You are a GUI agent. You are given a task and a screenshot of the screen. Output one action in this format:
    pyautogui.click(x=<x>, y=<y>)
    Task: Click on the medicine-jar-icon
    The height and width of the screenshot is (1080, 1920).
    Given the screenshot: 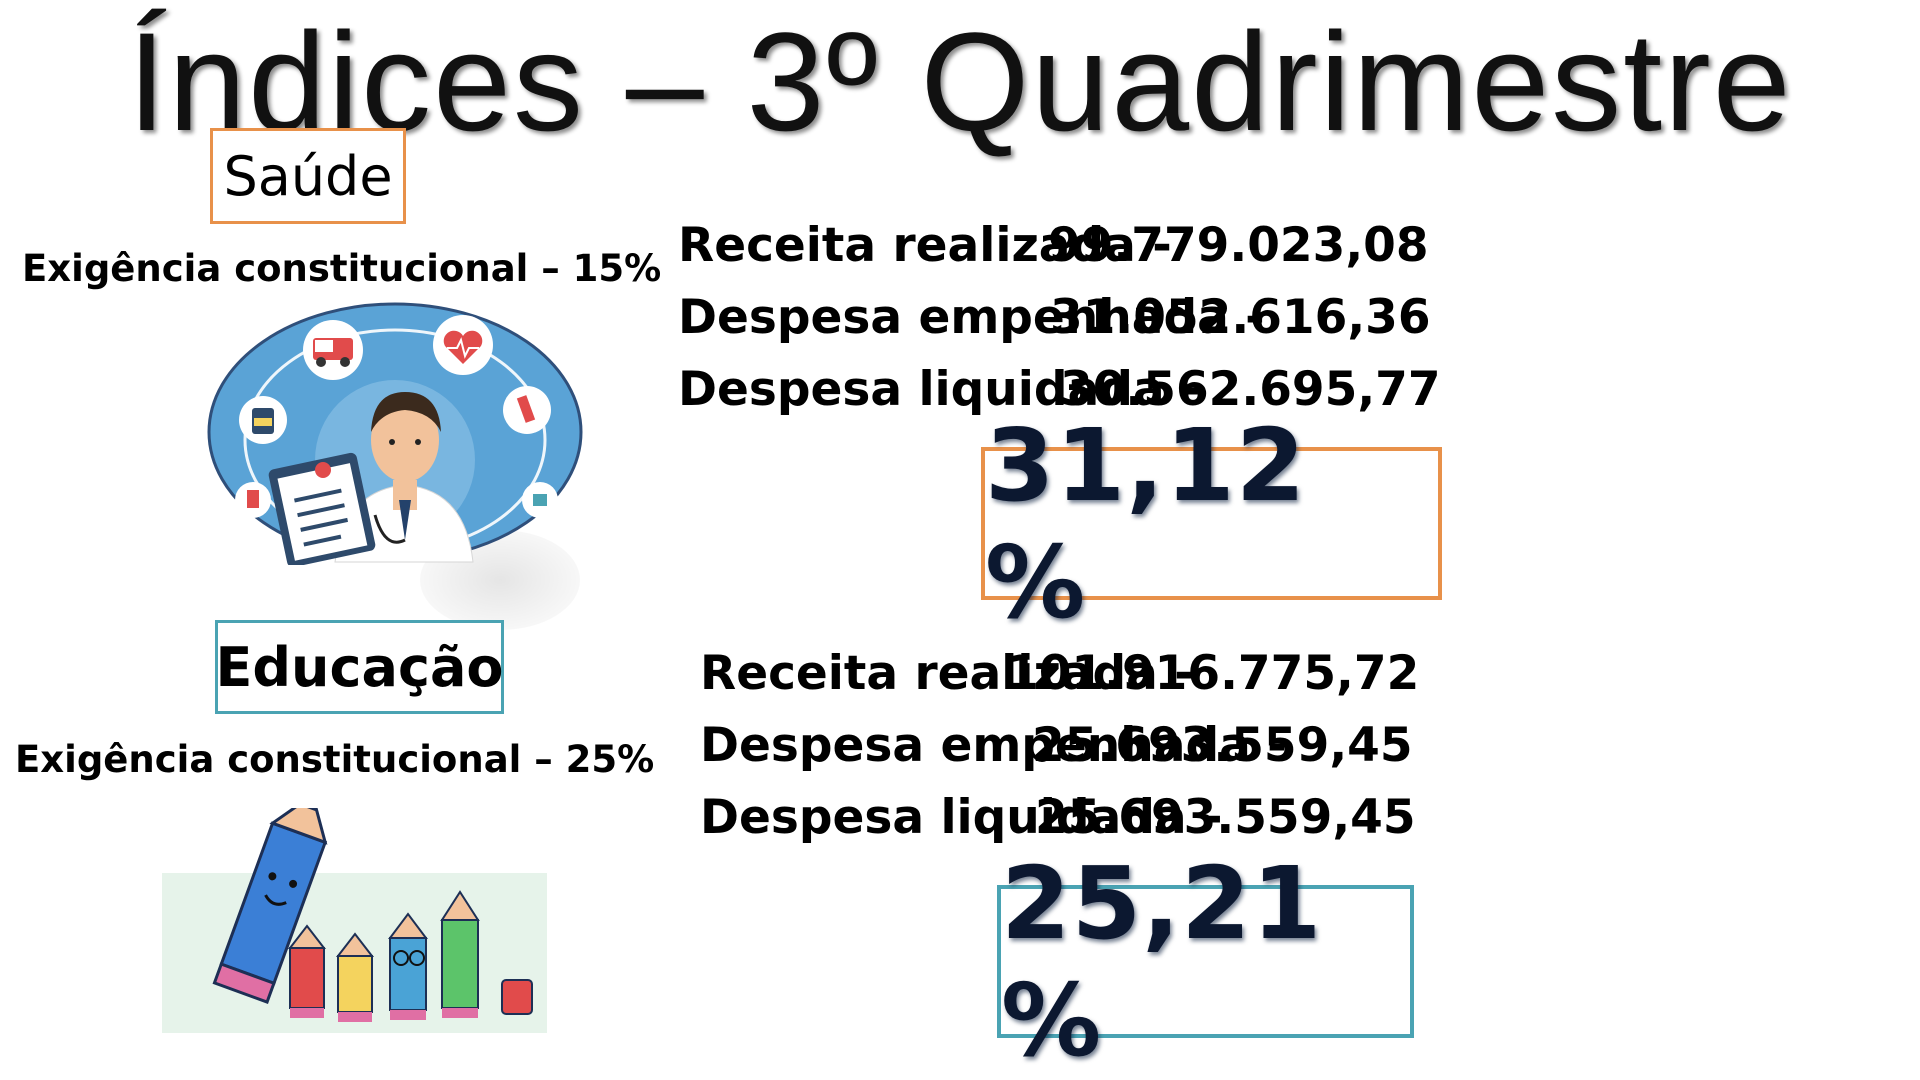 What is the action you would take?
    pyautogui.click(x=263, y=420)
    